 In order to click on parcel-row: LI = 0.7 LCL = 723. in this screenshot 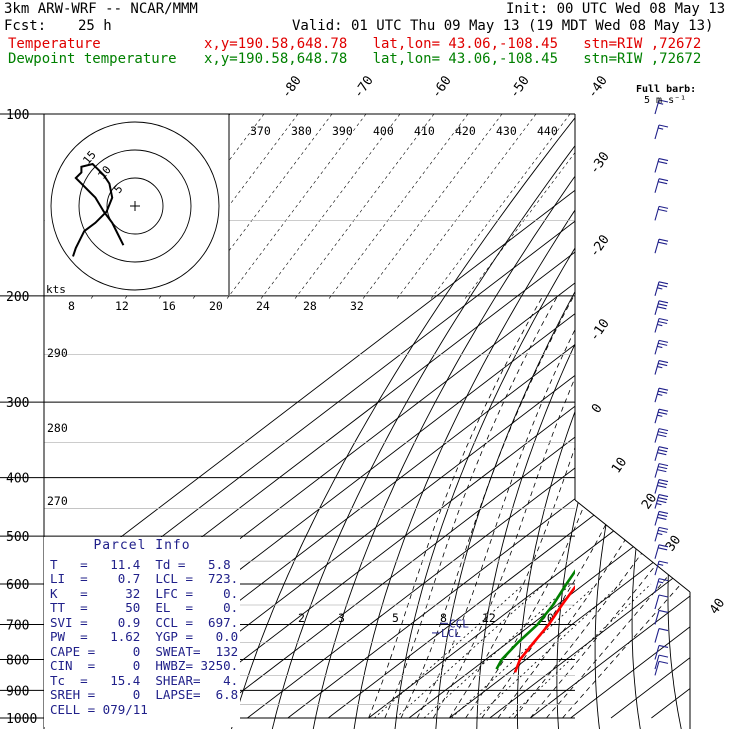, I will do `click(144, 578)`.